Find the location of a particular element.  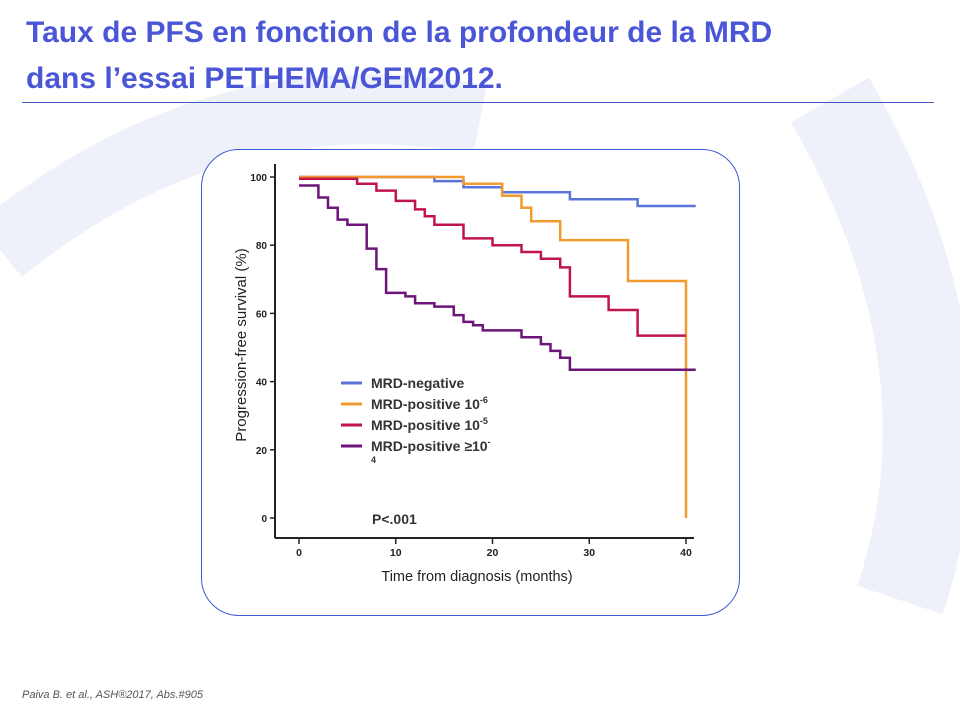

x-tick-label: 30 is located at coordinates (589, 553).